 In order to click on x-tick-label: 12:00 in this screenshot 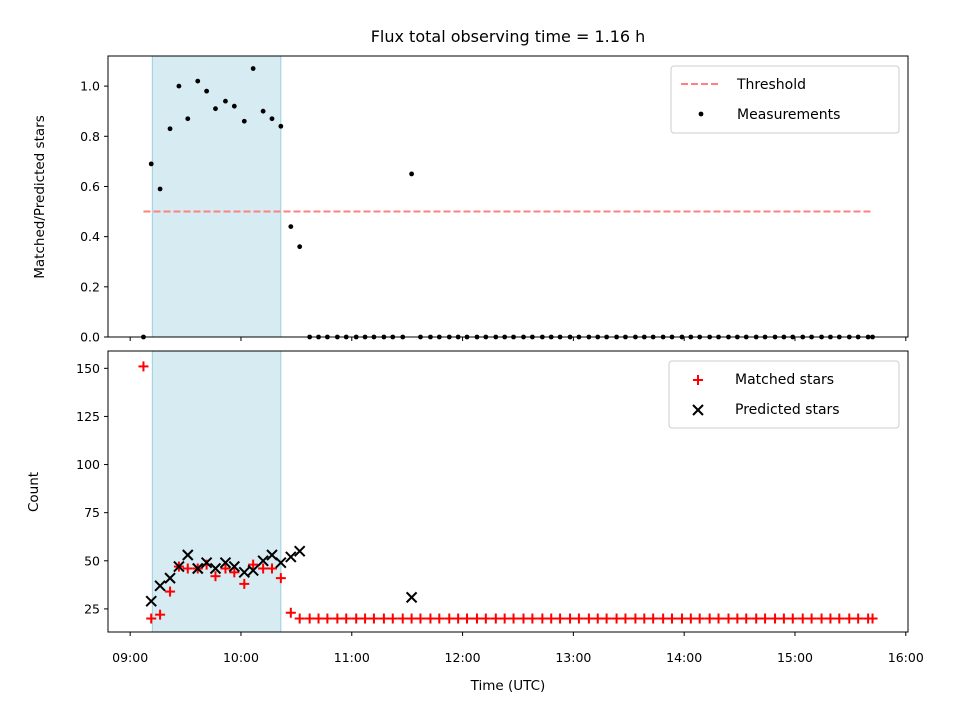, I will do `click(463, 657)`.